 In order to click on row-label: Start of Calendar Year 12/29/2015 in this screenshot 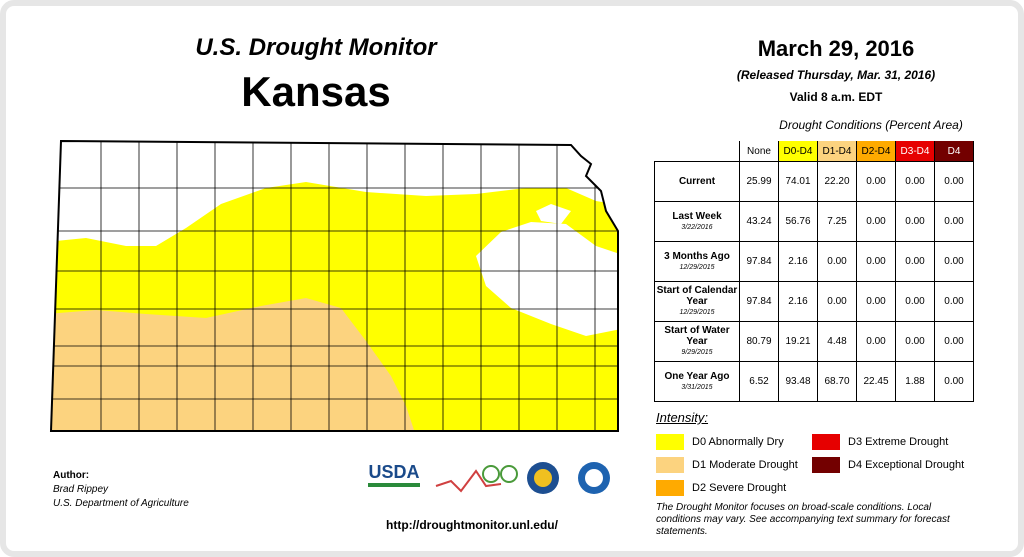, I will do `click(697, 301)`.